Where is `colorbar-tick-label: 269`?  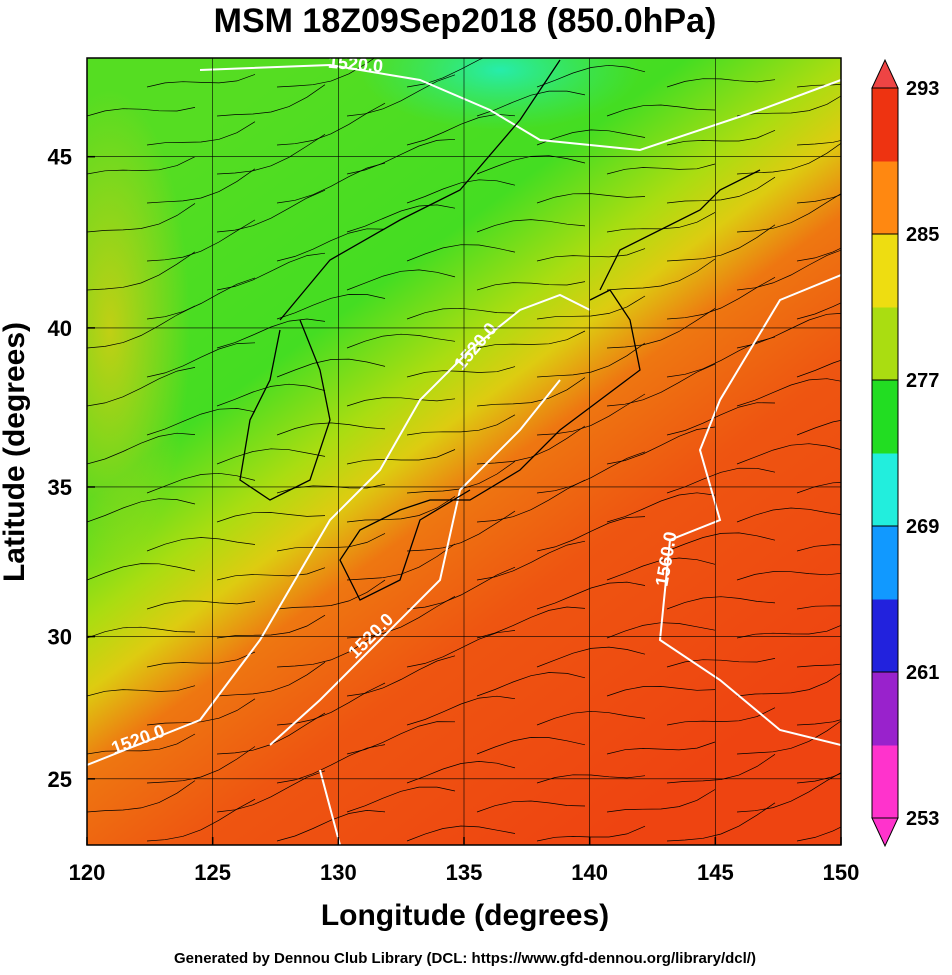 colorbar-tick-label: 269 is located at coordinates (922, 527).